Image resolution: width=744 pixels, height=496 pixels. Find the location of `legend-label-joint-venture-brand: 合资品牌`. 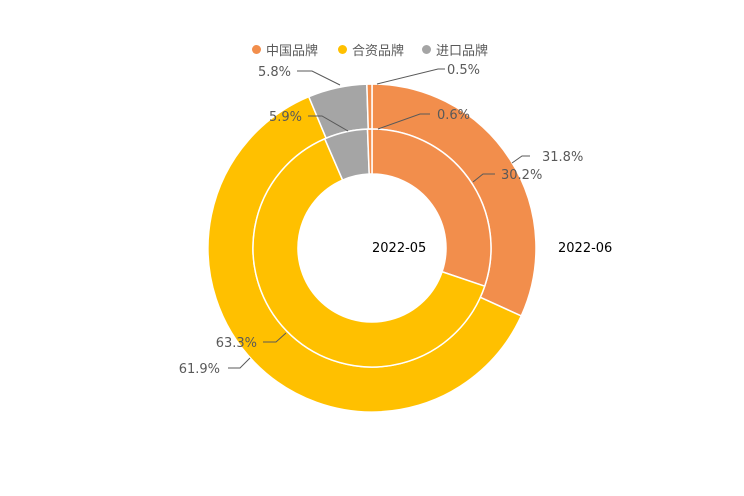

legend-label-joint-venture-brand: 合资品牌 is located at coordinates (378, 51).